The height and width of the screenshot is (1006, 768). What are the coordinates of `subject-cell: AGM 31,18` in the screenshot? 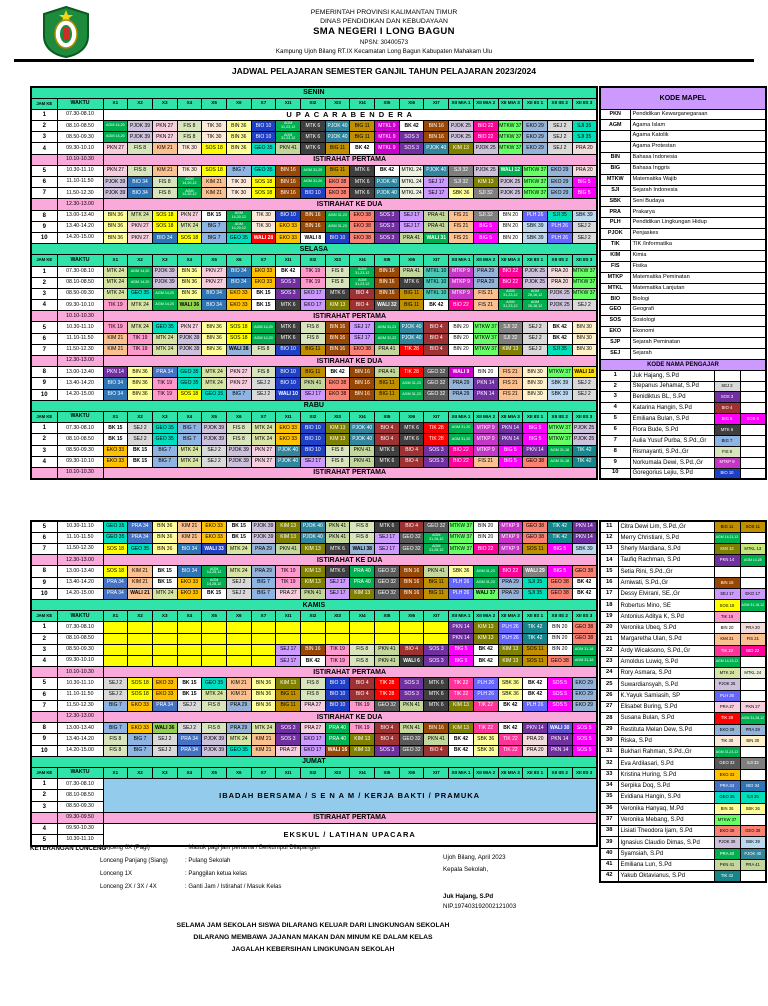 It's located at (559, 461).